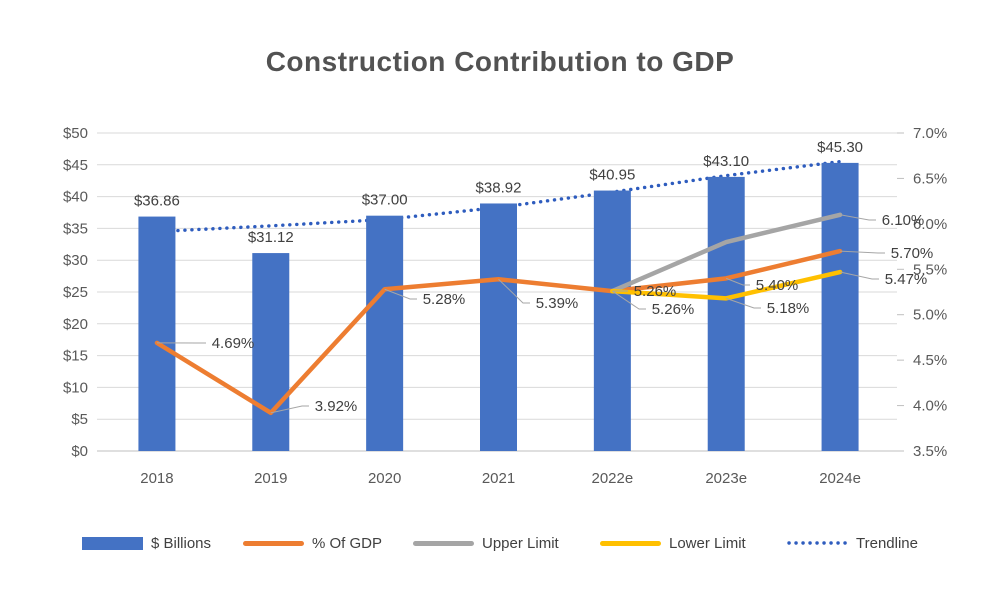 The image size is (1000, 600). Describe the element at coordinates (336, 406) in the screenshot. I see `of-gdp-point-label: 3.92%` at that location.